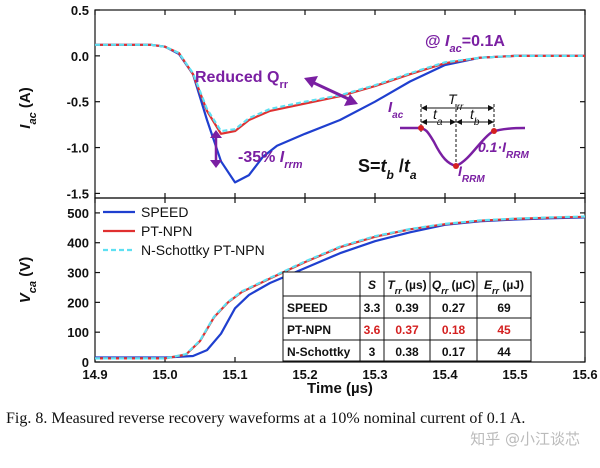  What do you see at coordinates (340, 388) in the screenshot?
I see `bottom-xlabel: Time (µs)` at bounding box center [340, 388].